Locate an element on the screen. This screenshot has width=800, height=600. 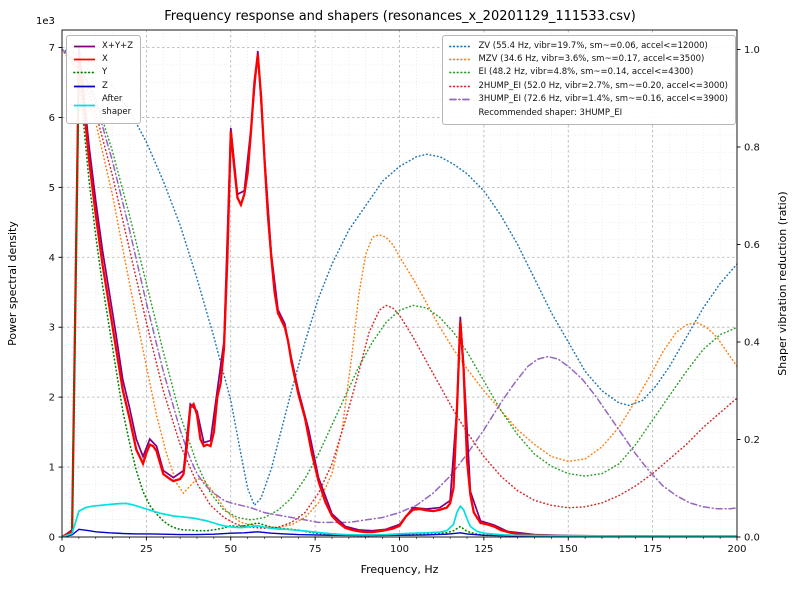
legend-item: Y is located at coordinates (103, 72).